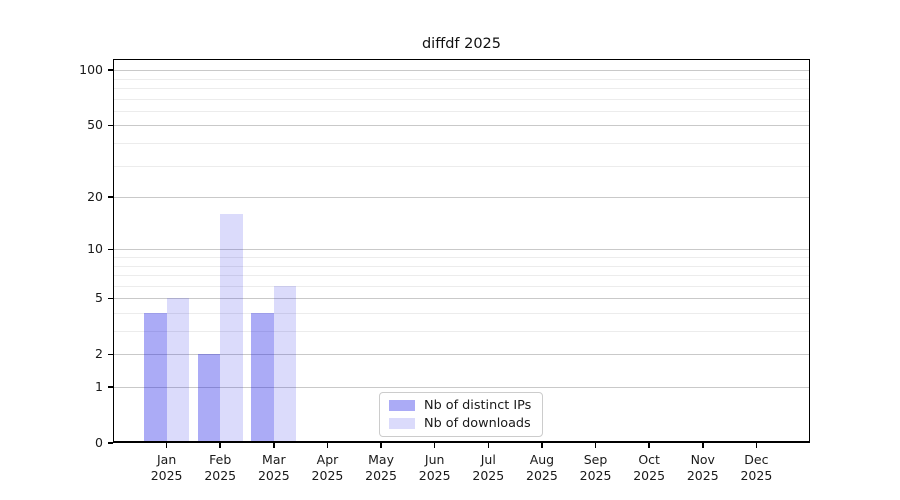 This screenshot has width=900, height=500. What do you see at coordinates (99, 442) in the screenshot?
I see `y-tick-label: 0` at bounding box center [99, 442].